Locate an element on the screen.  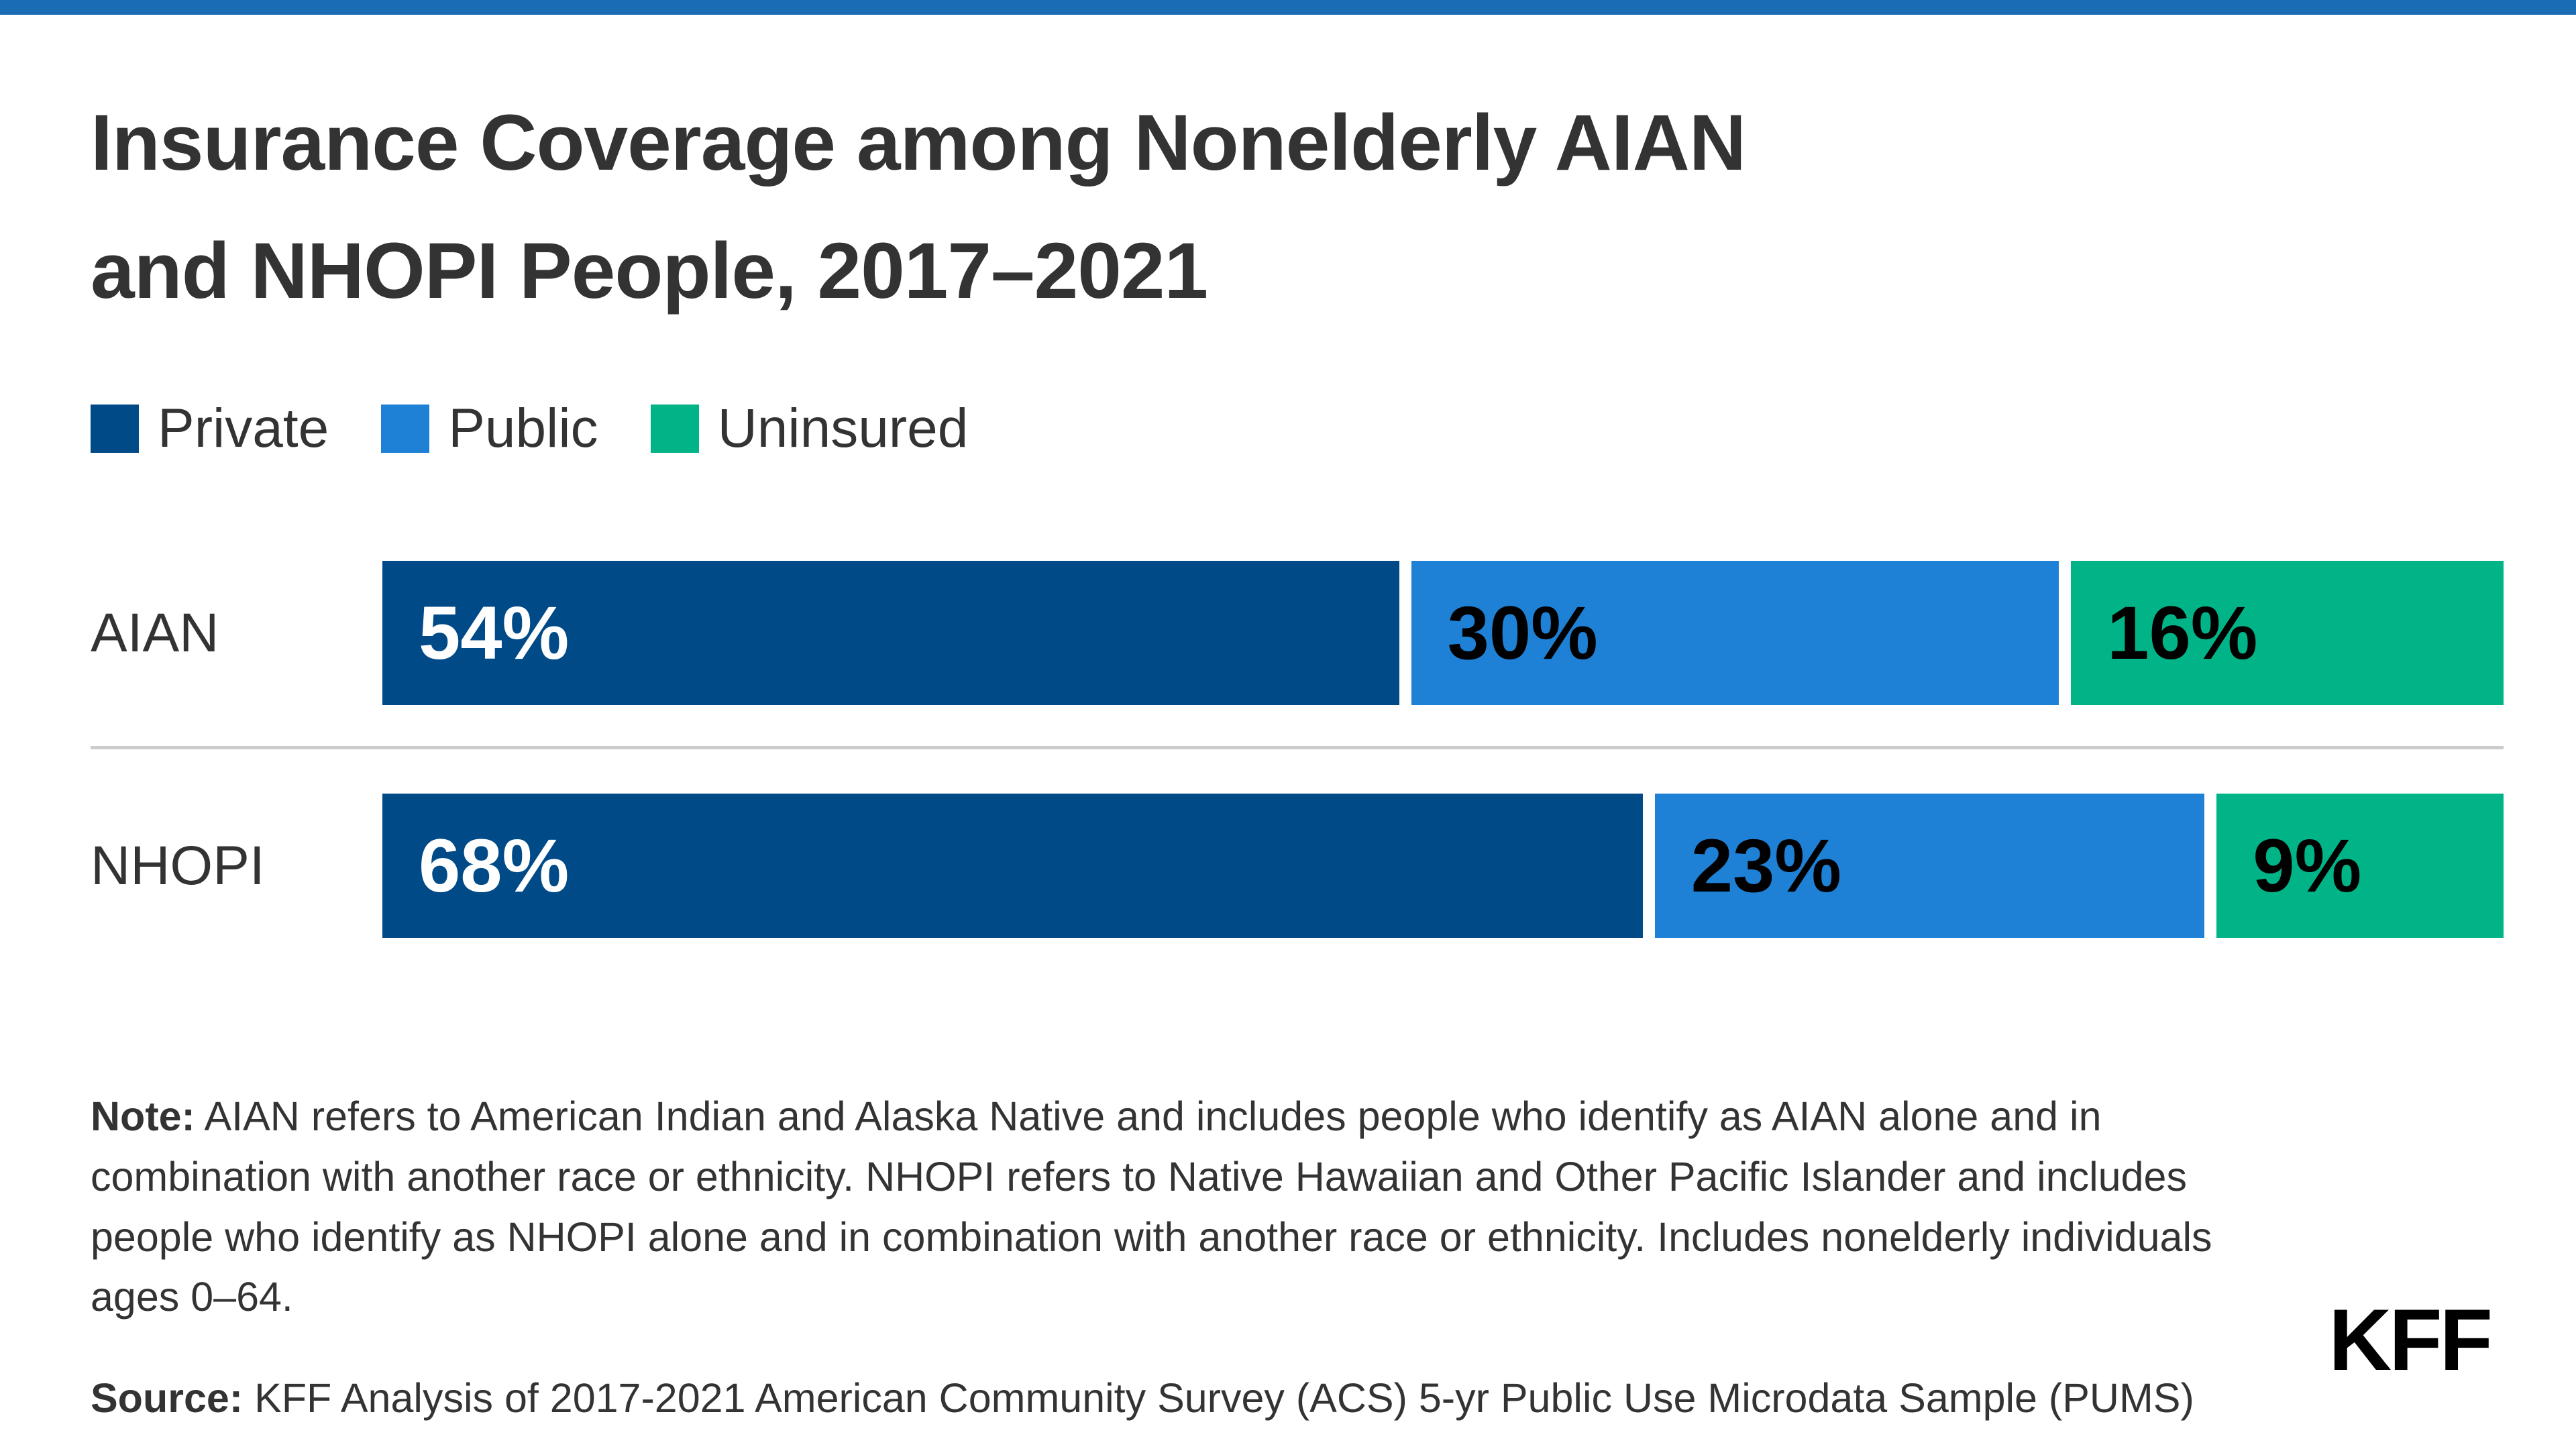
bar-aian: 54% 30% 16% is located at coordinates (1443, 633).